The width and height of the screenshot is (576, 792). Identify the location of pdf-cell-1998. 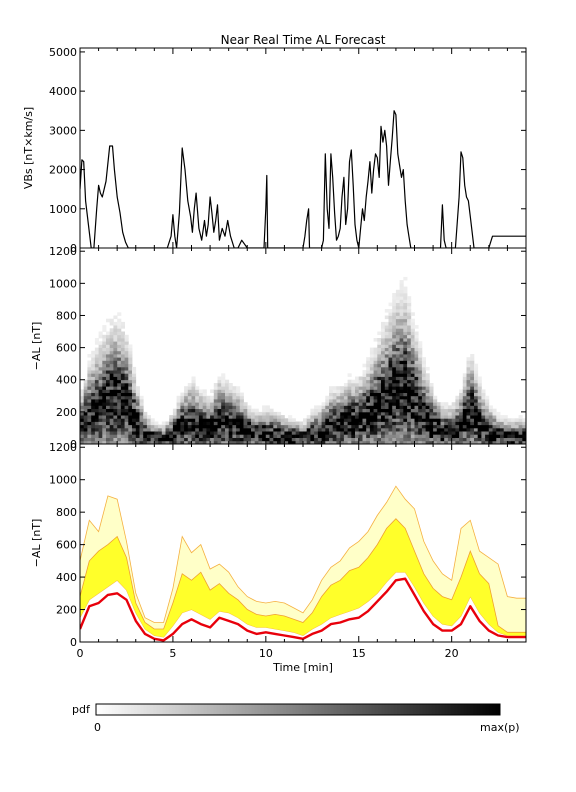
(431, 407).